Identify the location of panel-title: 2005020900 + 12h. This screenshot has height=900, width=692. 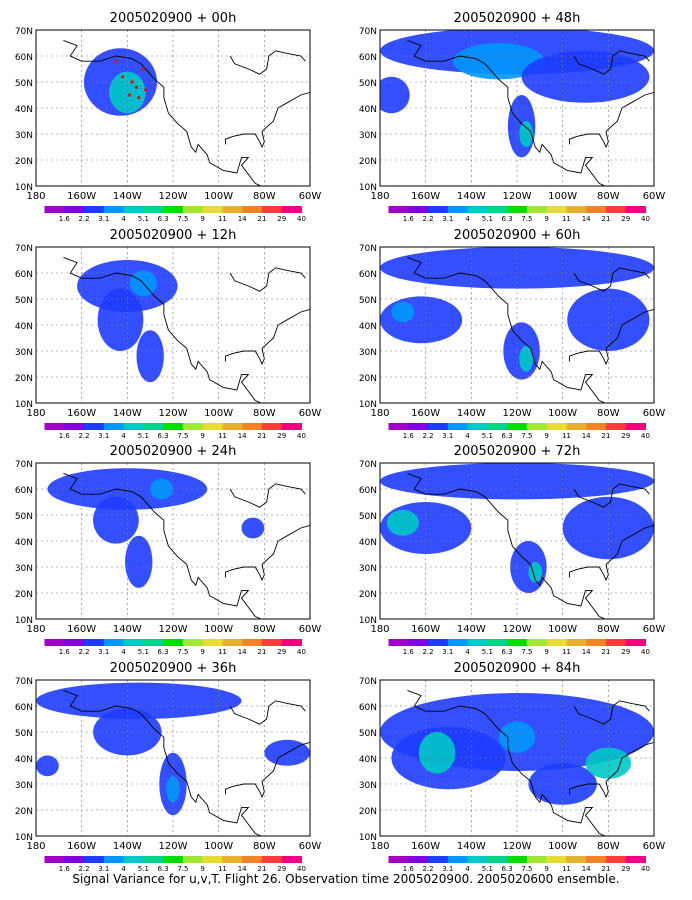
(173, 235).